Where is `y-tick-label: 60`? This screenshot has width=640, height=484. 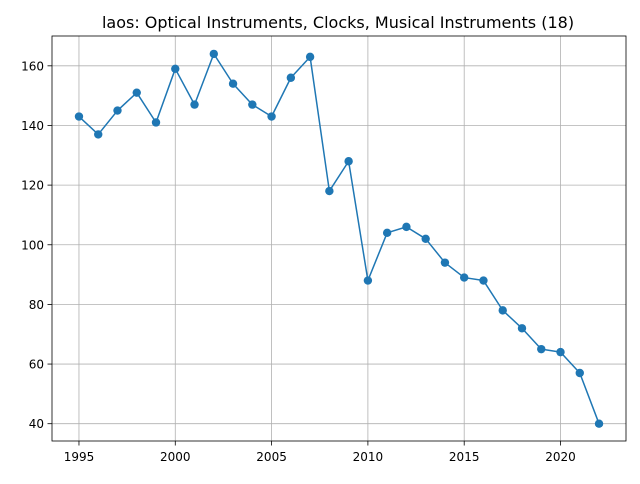
y-tick-label: 60 is located at coordinates (36, 365).